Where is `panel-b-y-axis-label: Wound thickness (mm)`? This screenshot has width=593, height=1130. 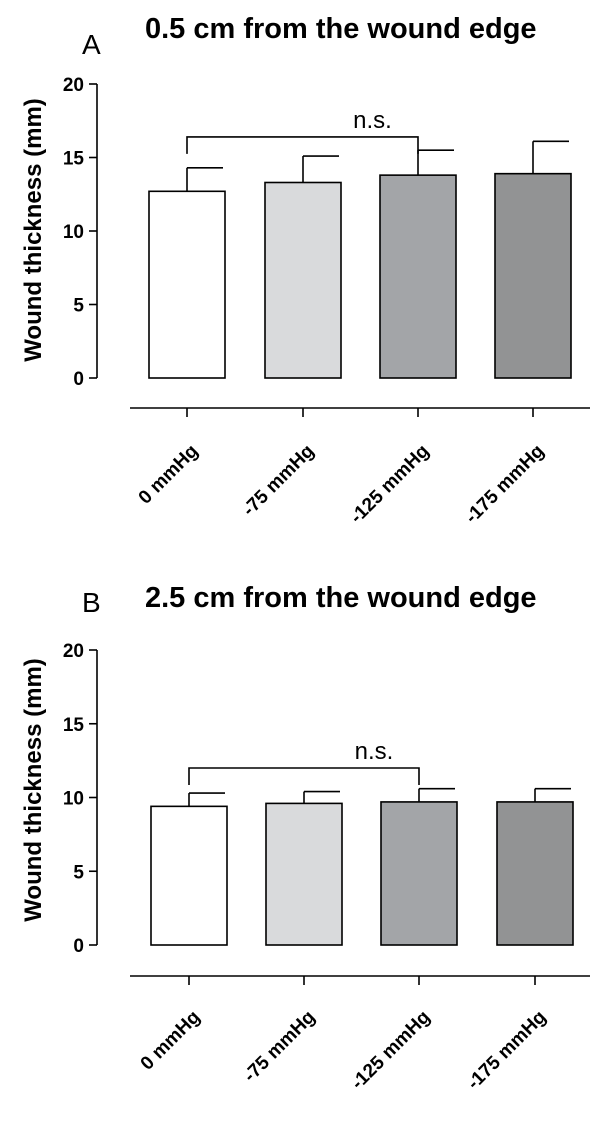 panel-b-y-axis-label: Wound thickness (mm) is located at coordinates (33, 790).